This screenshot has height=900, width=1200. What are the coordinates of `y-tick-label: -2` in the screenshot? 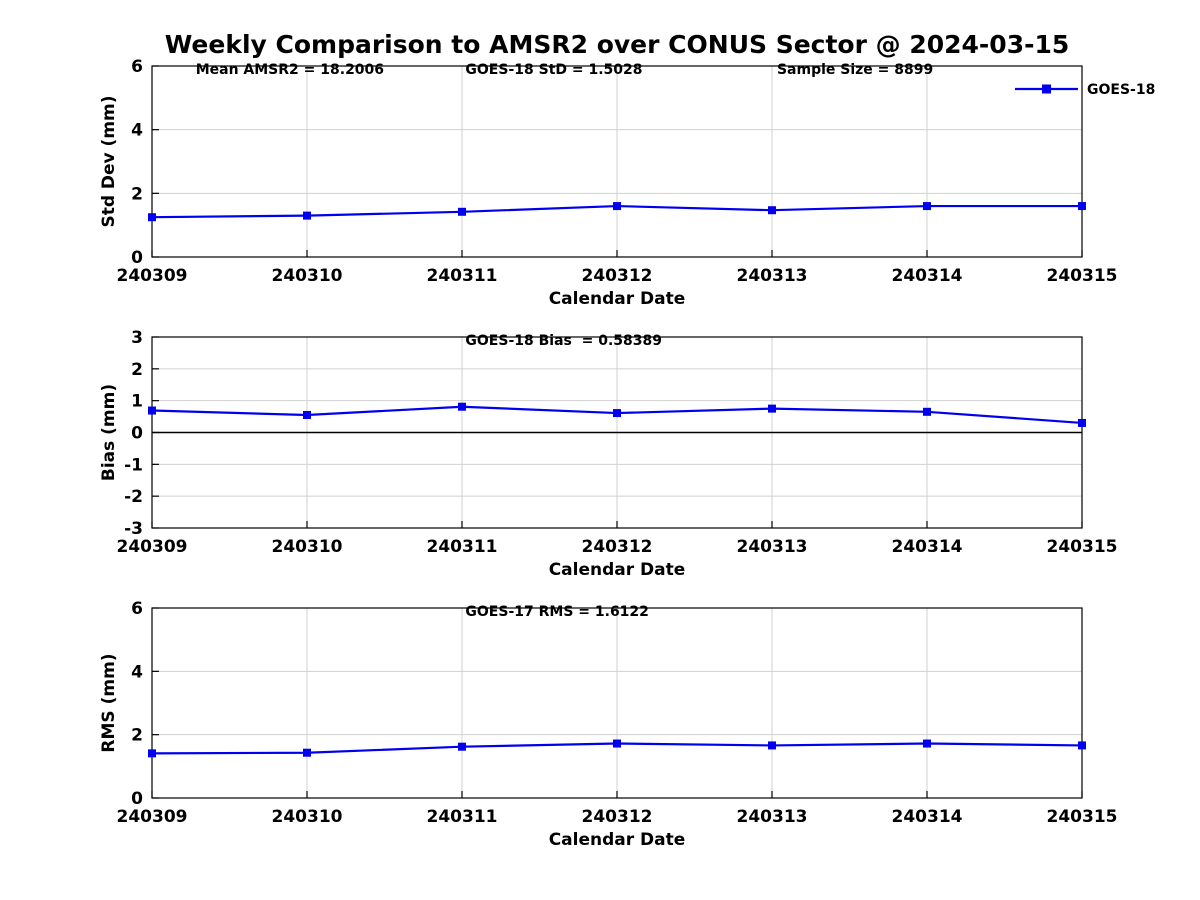 It's located at (133, 497).